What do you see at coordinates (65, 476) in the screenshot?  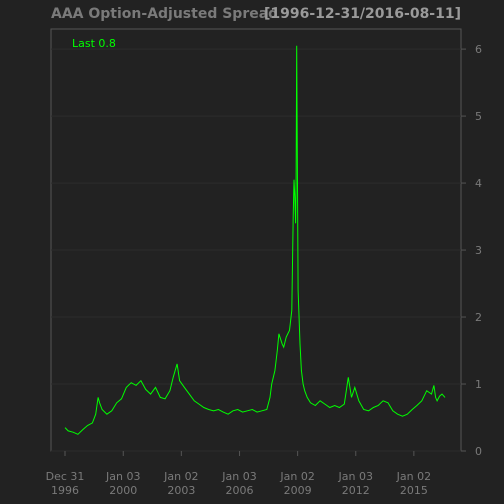 I see `x-tick-label-date: Dec 31` at bounding box center [65, 476].